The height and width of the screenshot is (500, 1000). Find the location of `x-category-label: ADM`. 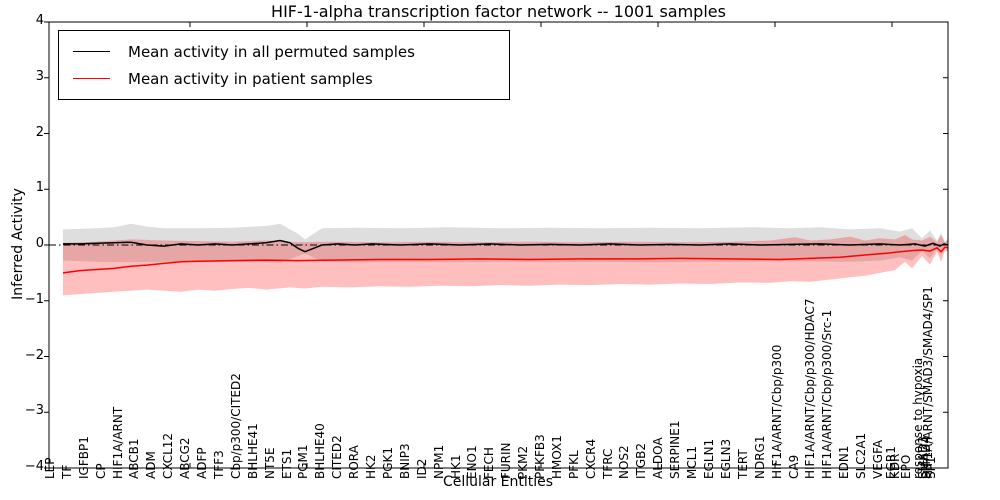

x-category-label: ADM is located at coordinates (151, 465).